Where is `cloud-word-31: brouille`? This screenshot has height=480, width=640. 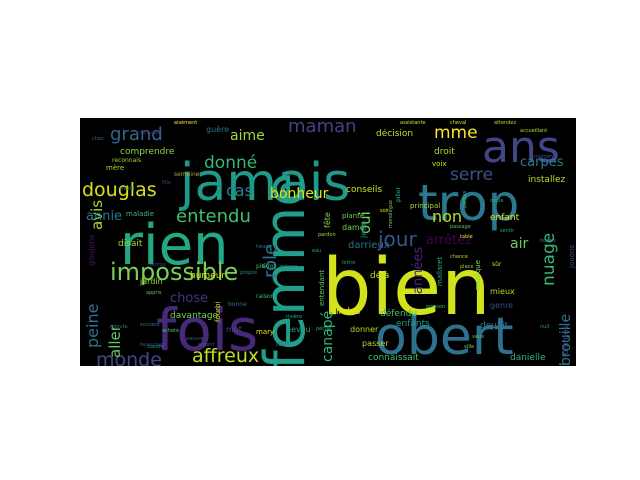 cloud-word-31: brouille is located at coordinates (566, 340).